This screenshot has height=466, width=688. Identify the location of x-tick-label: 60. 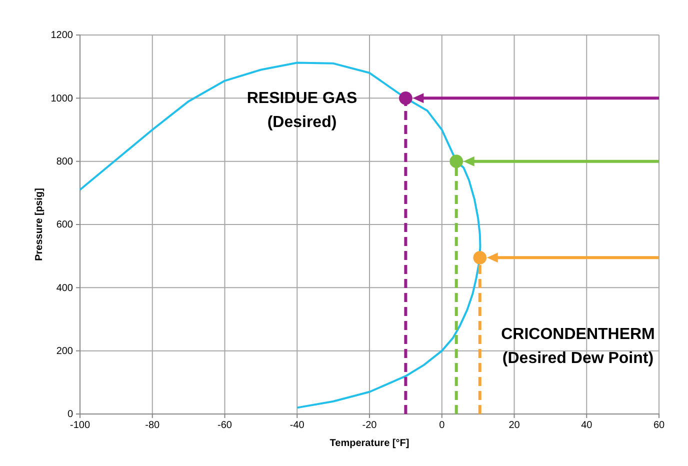
(659, 426).